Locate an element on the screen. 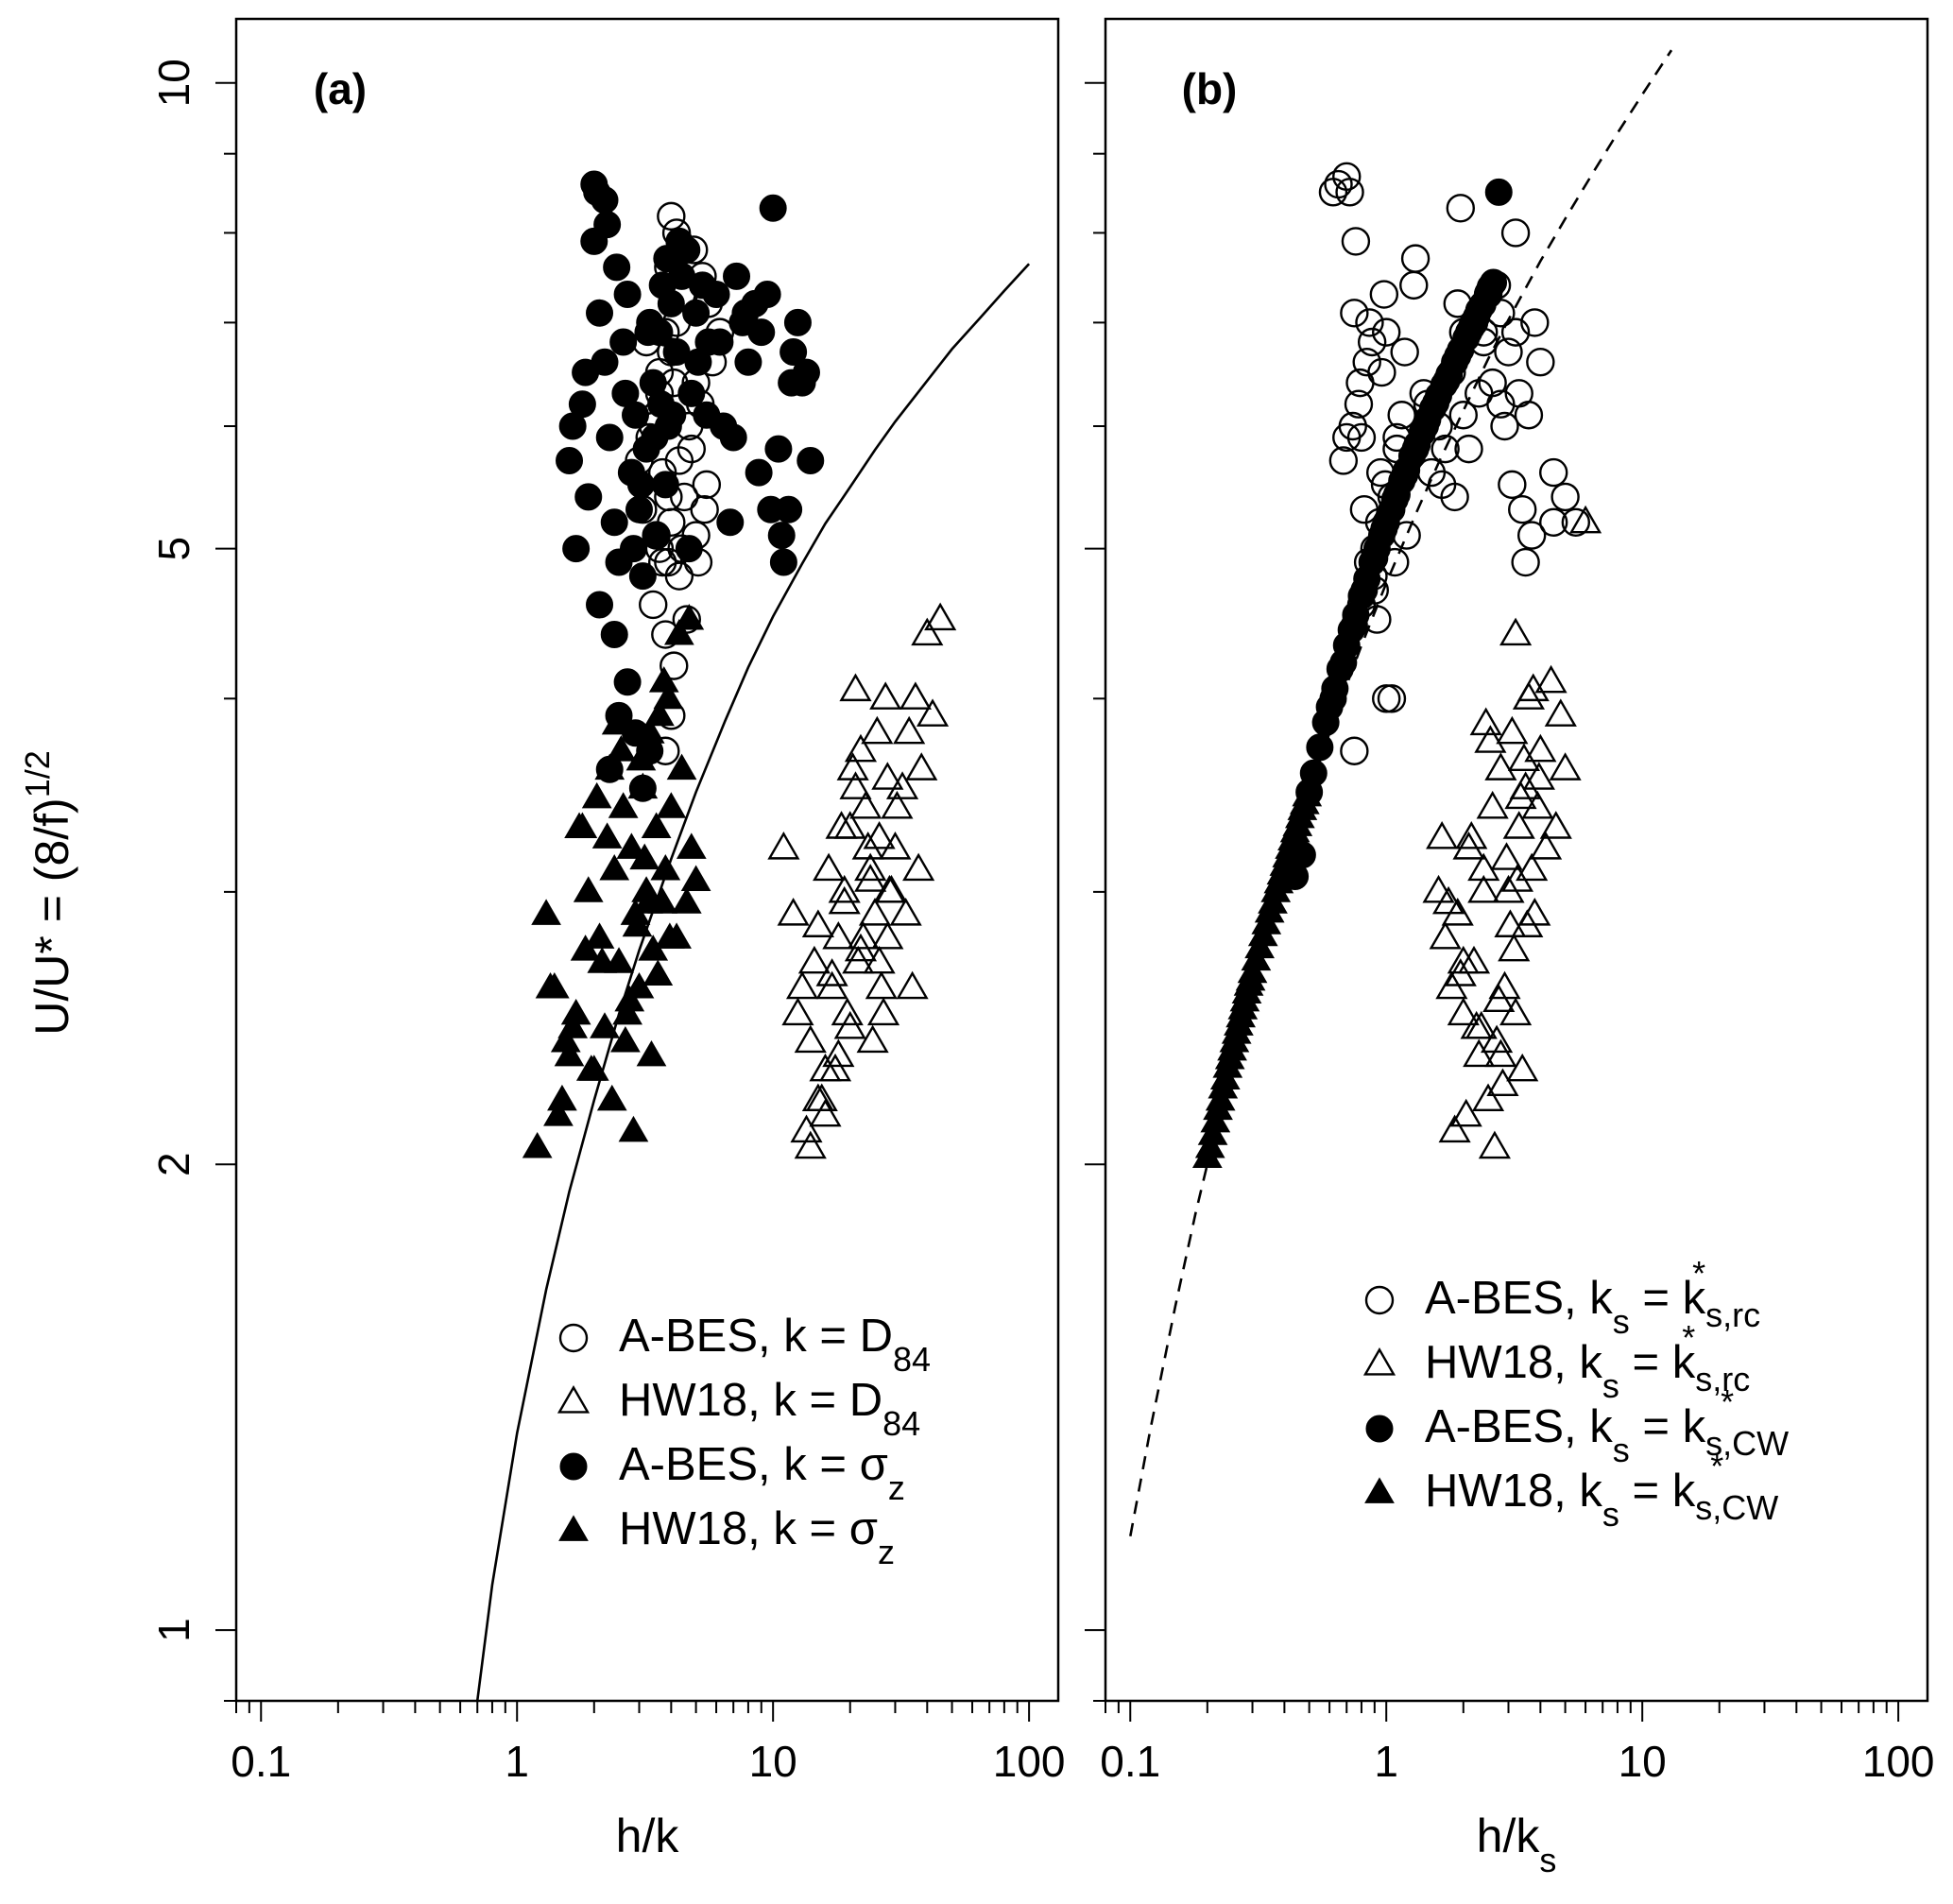 Image resolution: width=1953 pixels, height=1904 pixels. x-tick-label: 0.1 is located at coordinates (261, 1761).